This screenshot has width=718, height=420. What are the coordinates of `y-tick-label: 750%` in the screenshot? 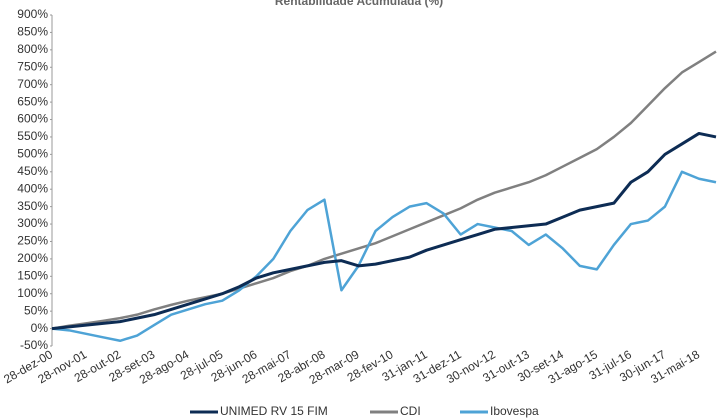 It's located at (32, 66).